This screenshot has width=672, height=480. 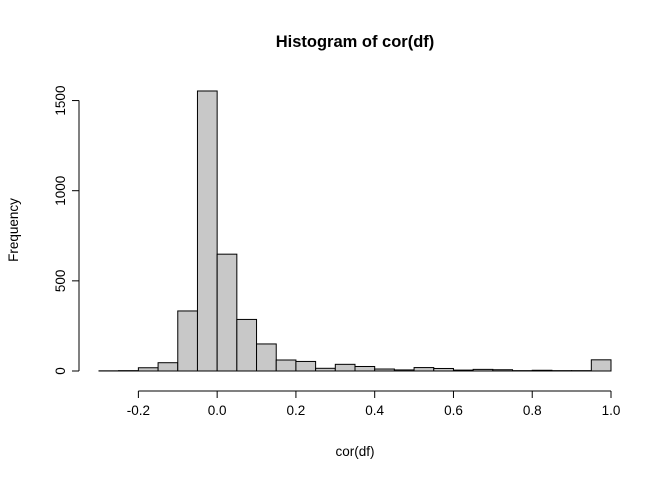 What do you see at coordinates (532, 410) in the screenshot?
I see `x-tick-label: 0.8` at bounding box center [532, 410].